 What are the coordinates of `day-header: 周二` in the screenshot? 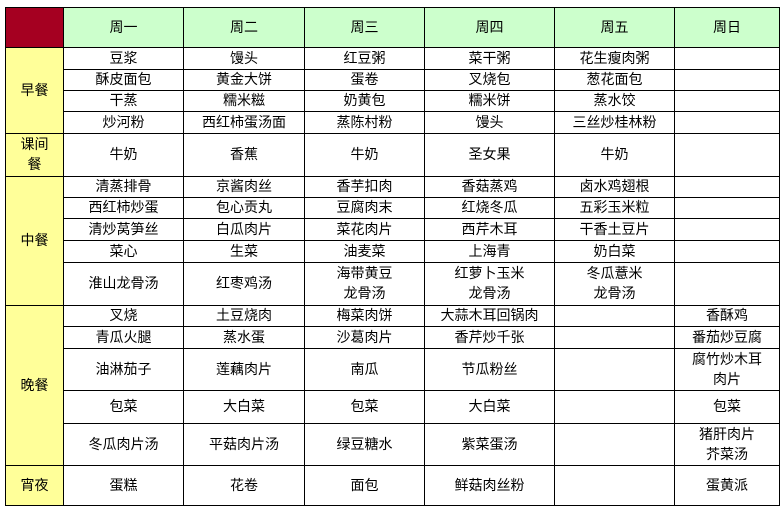 It's located at (244, 27).